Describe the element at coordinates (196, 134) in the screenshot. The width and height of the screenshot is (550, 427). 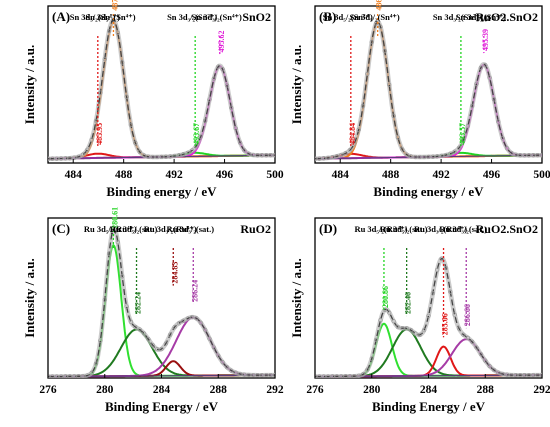
I see `peak-value-4: 493.67` at that location.